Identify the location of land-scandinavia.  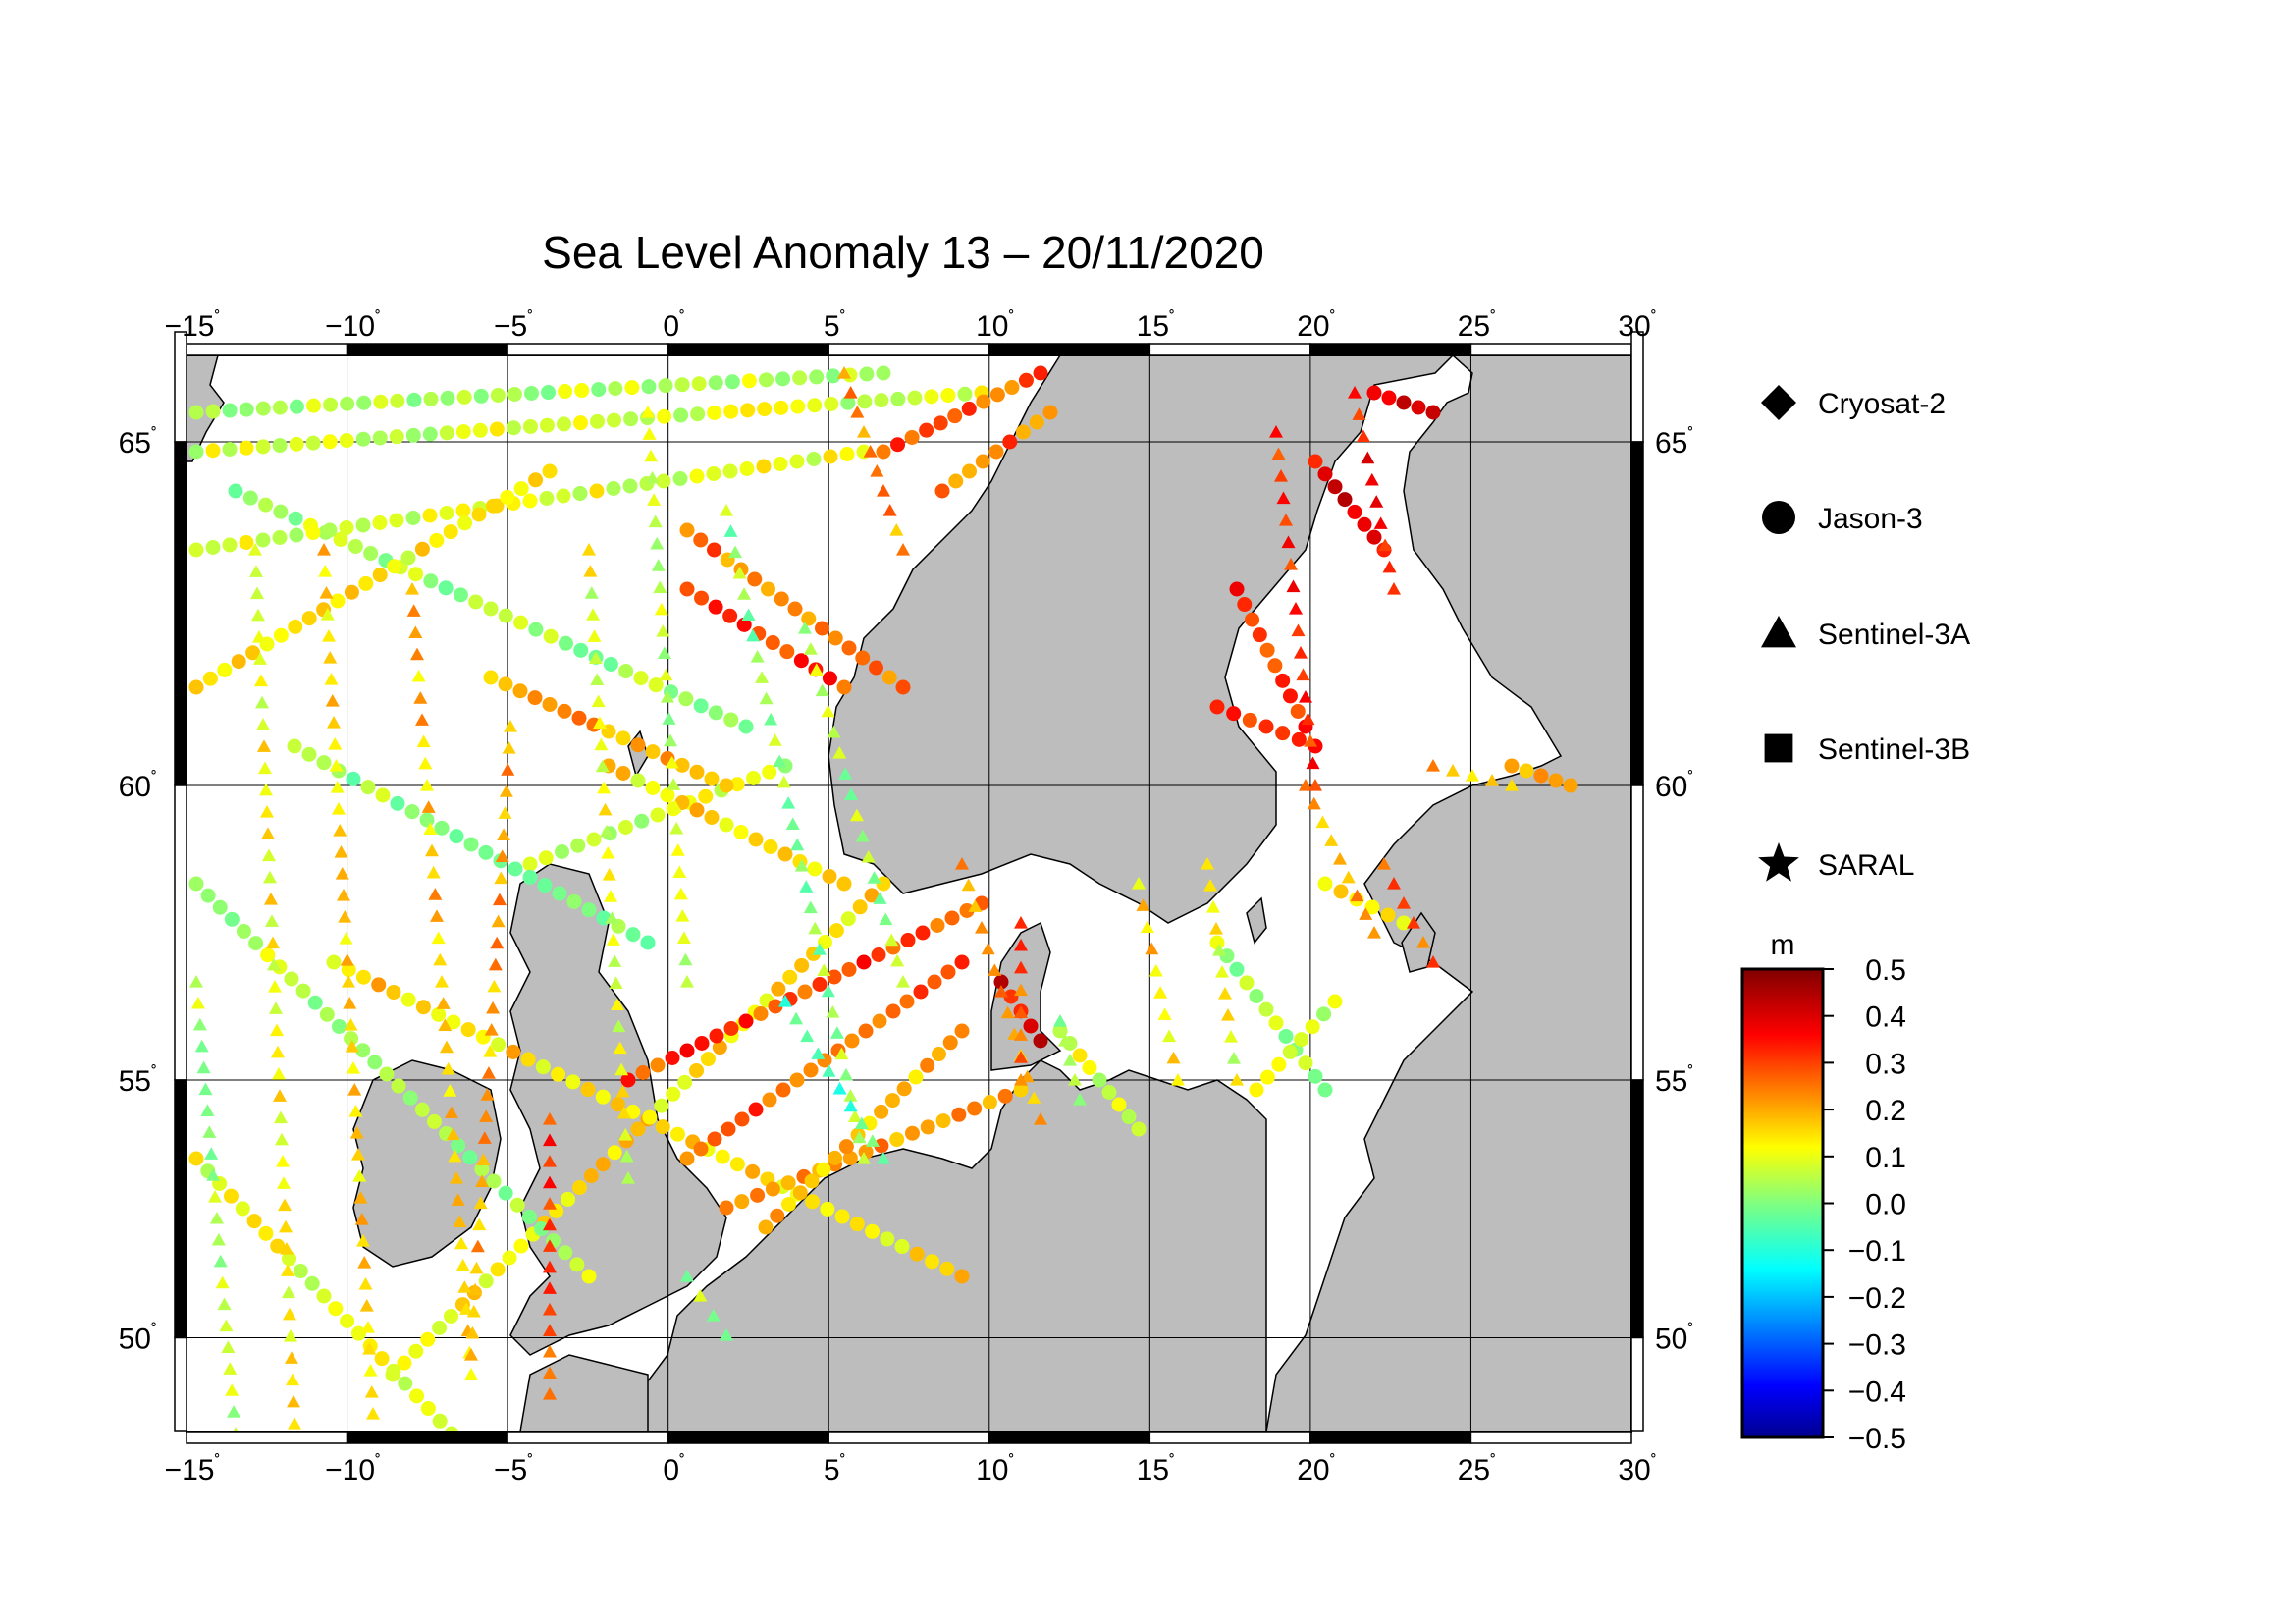
(1141, 639).